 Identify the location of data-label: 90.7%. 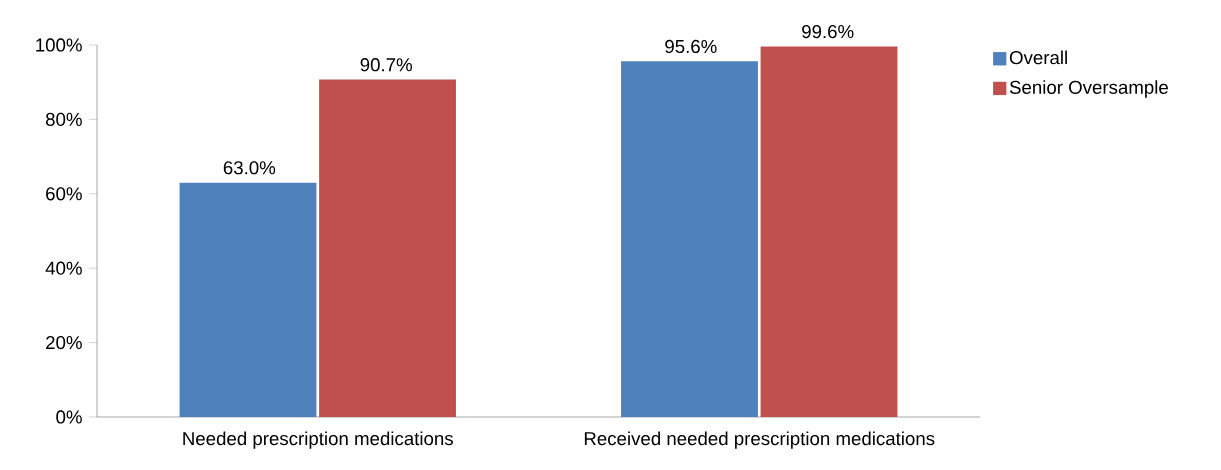
(386, 65).